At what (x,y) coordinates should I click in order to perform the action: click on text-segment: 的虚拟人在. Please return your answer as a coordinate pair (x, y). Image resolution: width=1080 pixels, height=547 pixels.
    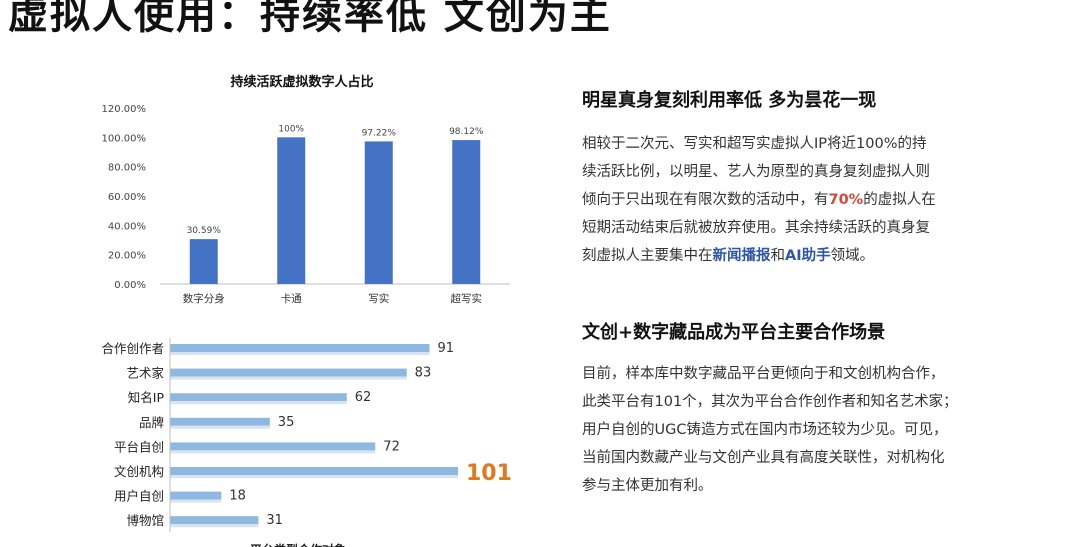
    Looking at the image, I should click on (899, 200).